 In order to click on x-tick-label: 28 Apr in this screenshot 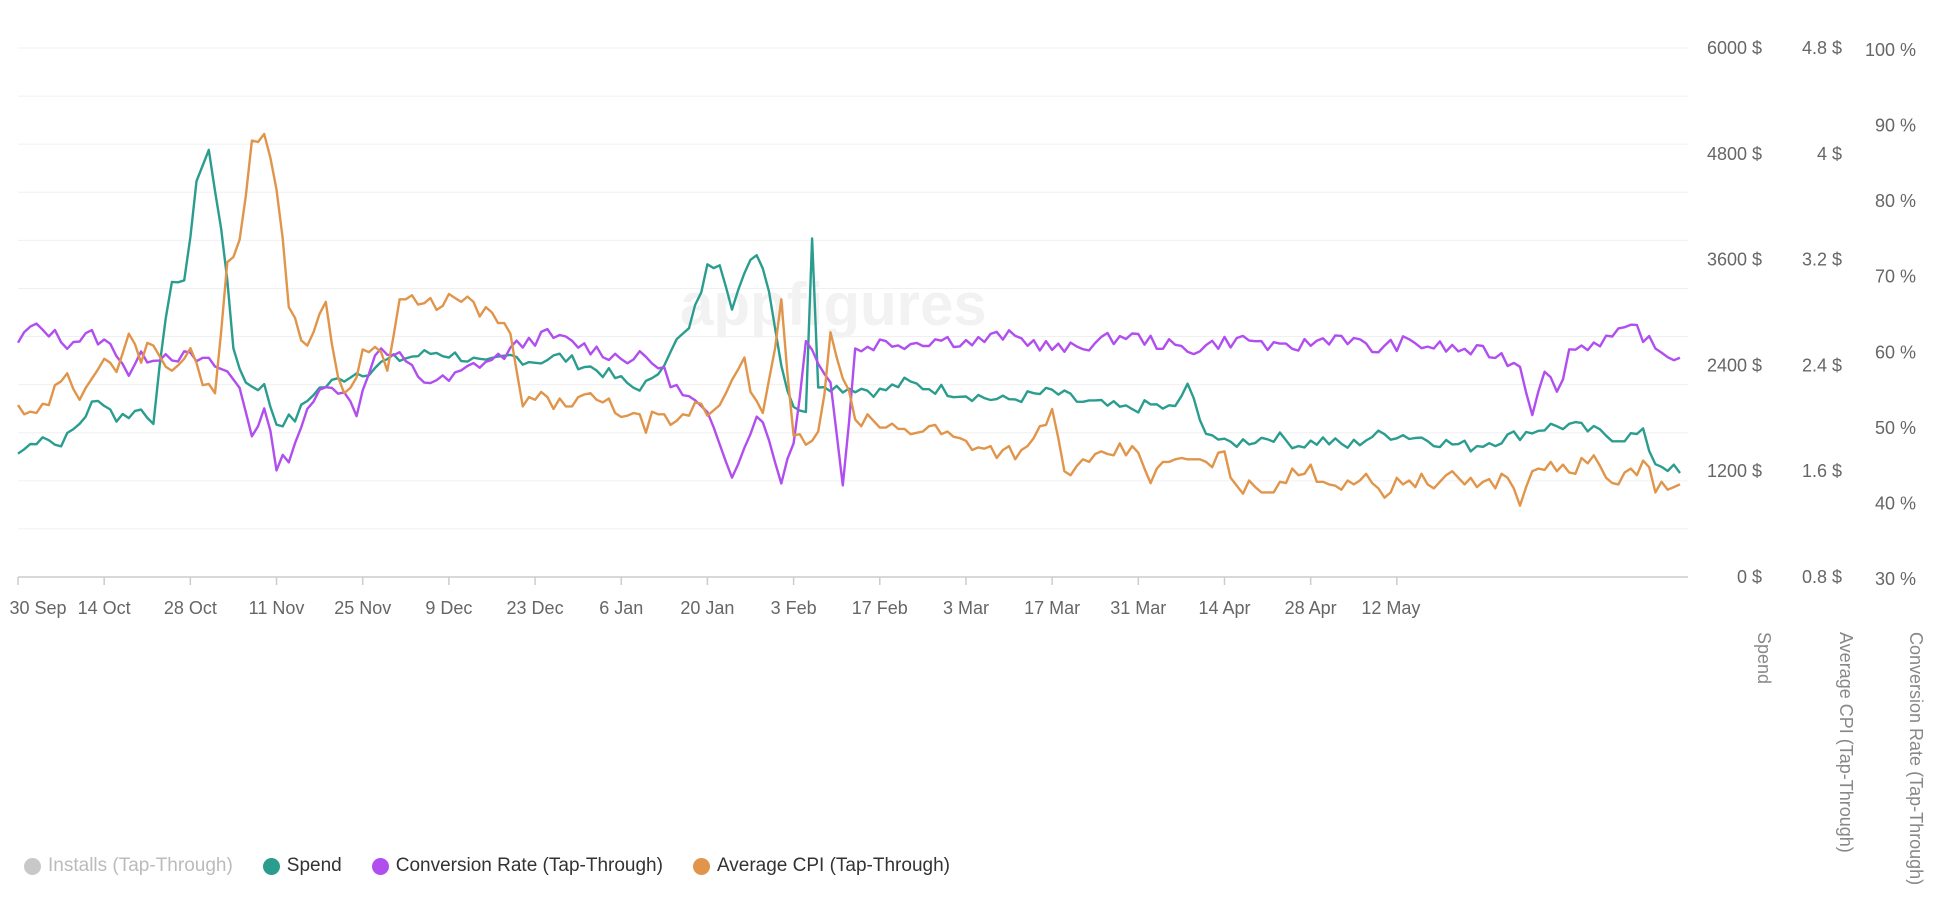, I will do `click(1311, 608)`.